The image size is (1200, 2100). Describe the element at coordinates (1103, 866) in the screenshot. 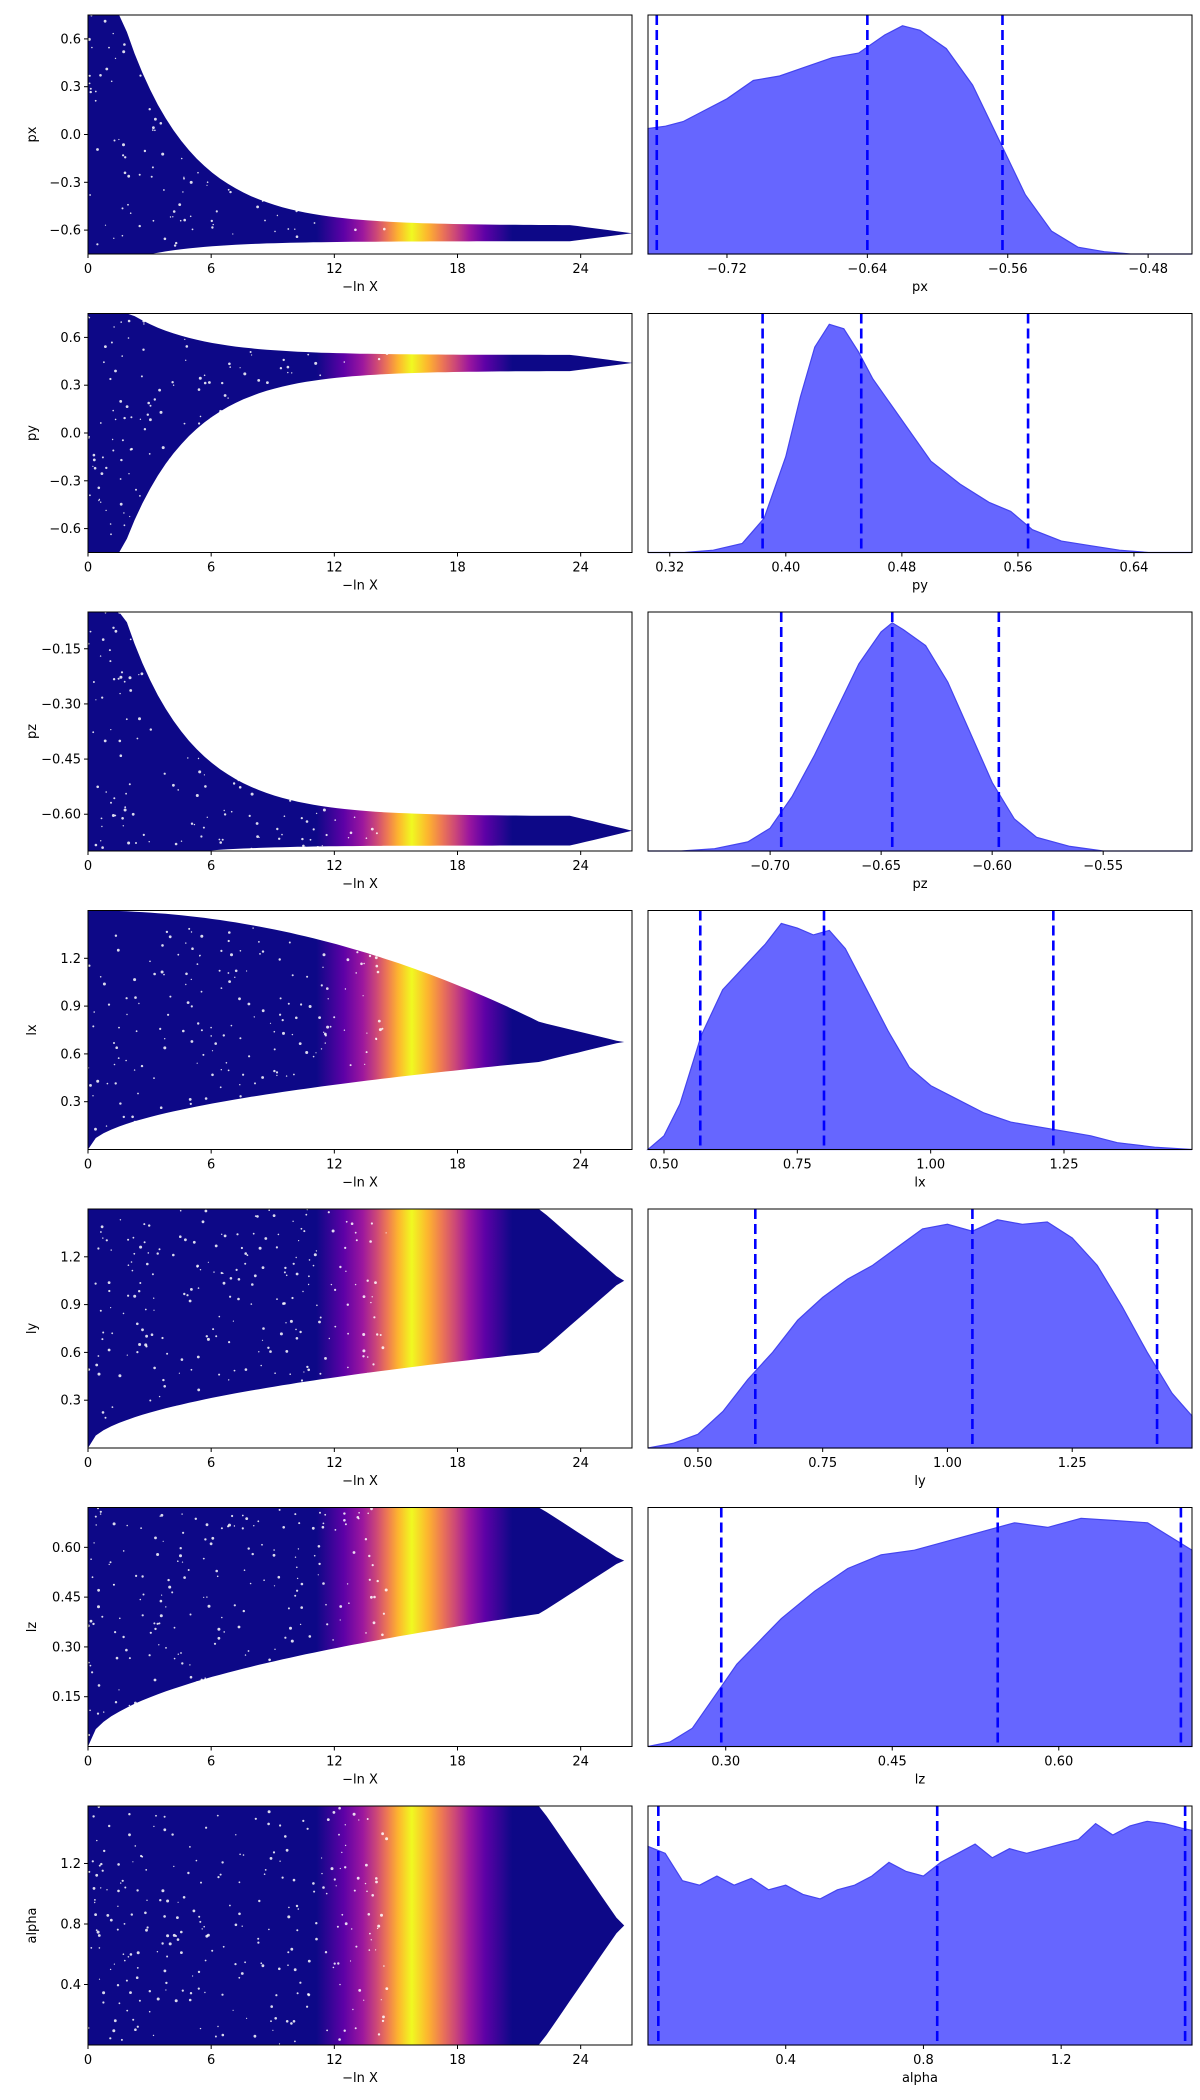

I see `posterior-x-tick: −0.55` at that location.